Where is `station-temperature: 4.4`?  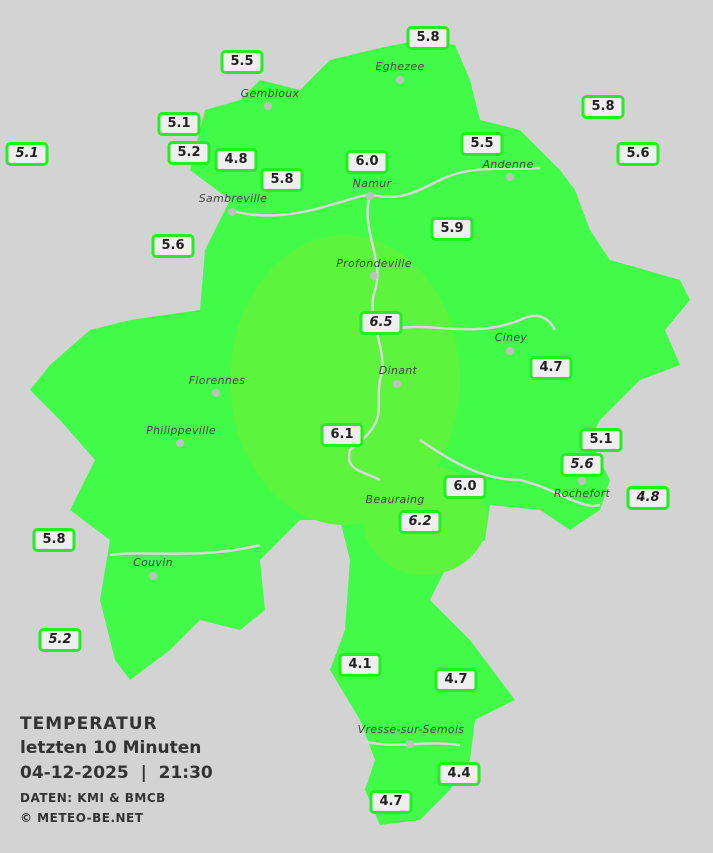 station-temperature: 4.4 is located at coordinates (459, 774).